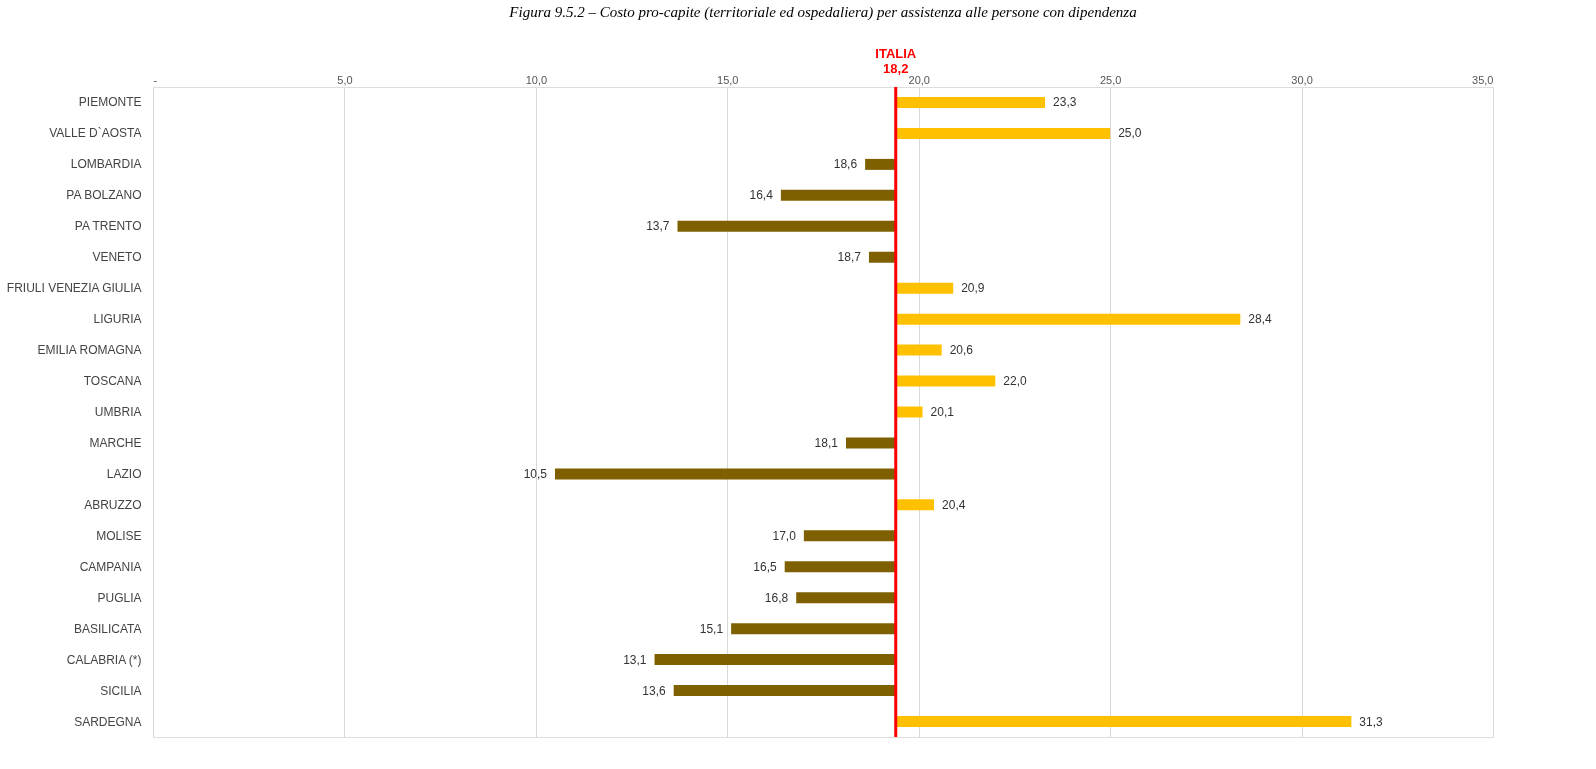 This screenshot has height=769, width=1596. Describe the element at coordinates (106, 164) in the screenshot. I see `y-tick-label: LOMBARDIA` at that location.